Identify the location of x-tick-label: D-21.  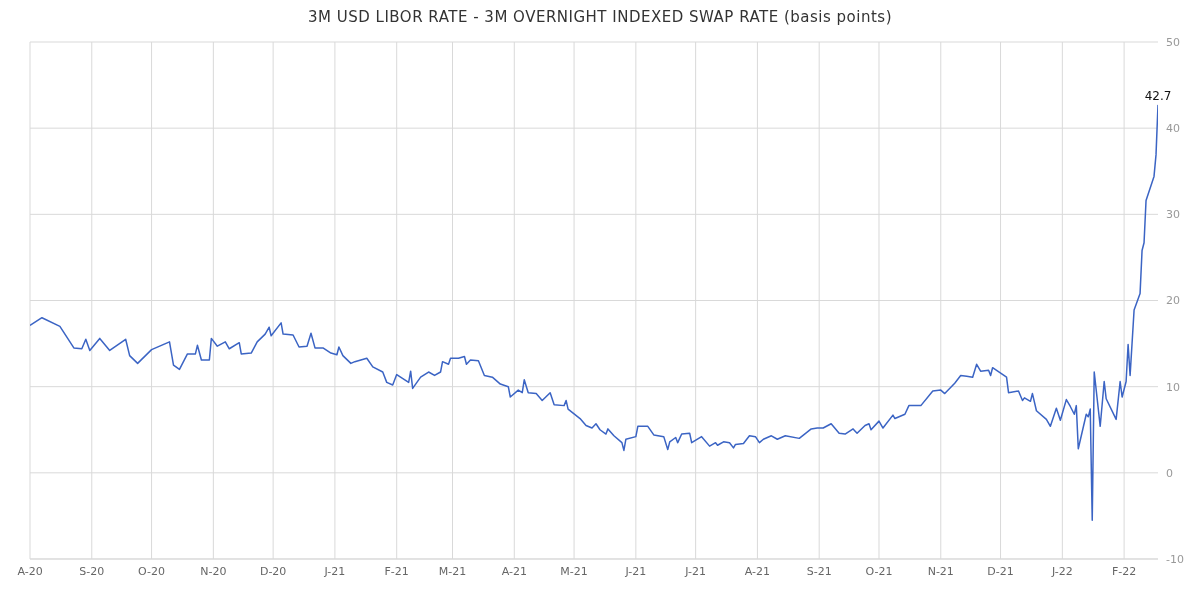
(1000, 571).